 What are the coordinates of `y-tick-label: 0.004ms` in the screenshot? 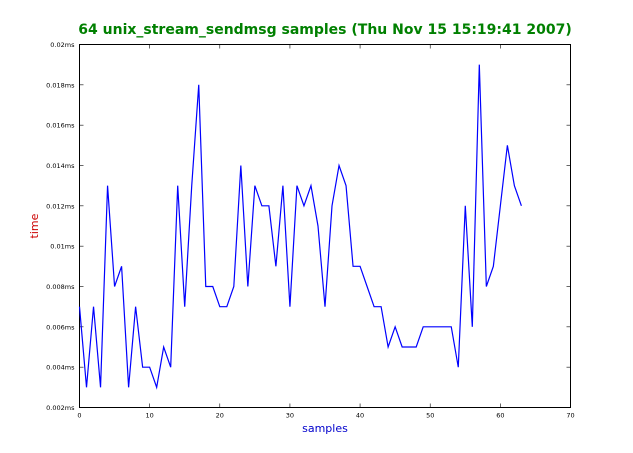 It's located at (60, 368).